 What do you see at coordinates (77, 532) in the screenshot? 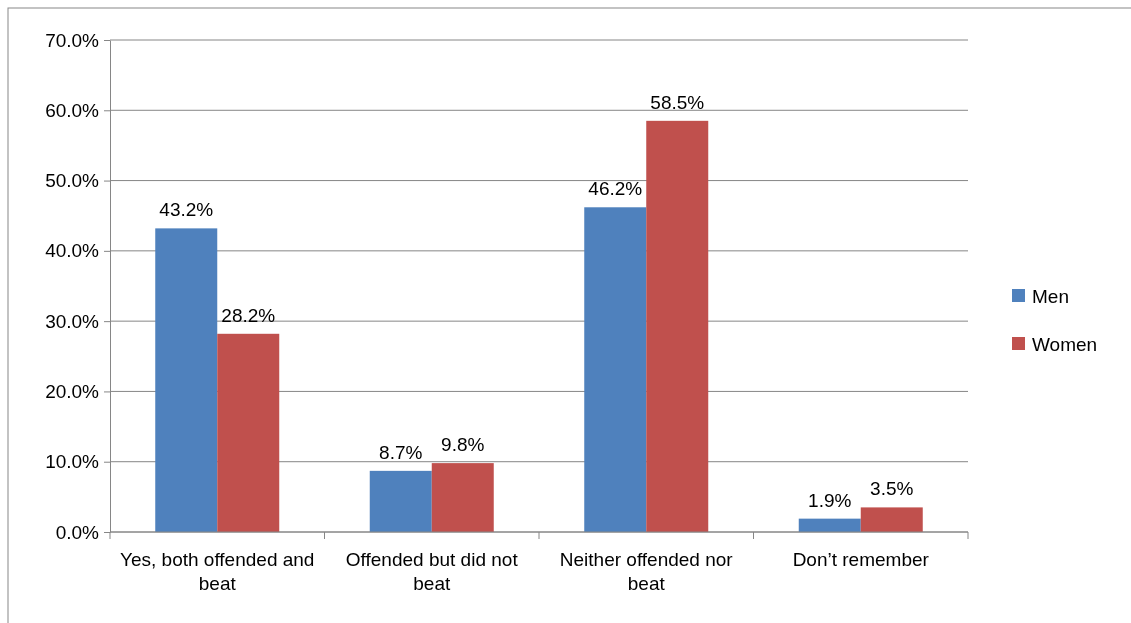
I see `y-tick-label: 0.0%` at bounding box center [77, 532].